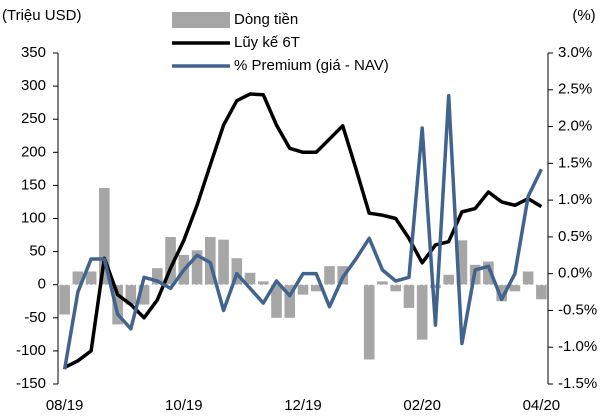 This screenshot has height=419, width=616. I want to click on x-tick-label: 12/19, so click(303, 405).